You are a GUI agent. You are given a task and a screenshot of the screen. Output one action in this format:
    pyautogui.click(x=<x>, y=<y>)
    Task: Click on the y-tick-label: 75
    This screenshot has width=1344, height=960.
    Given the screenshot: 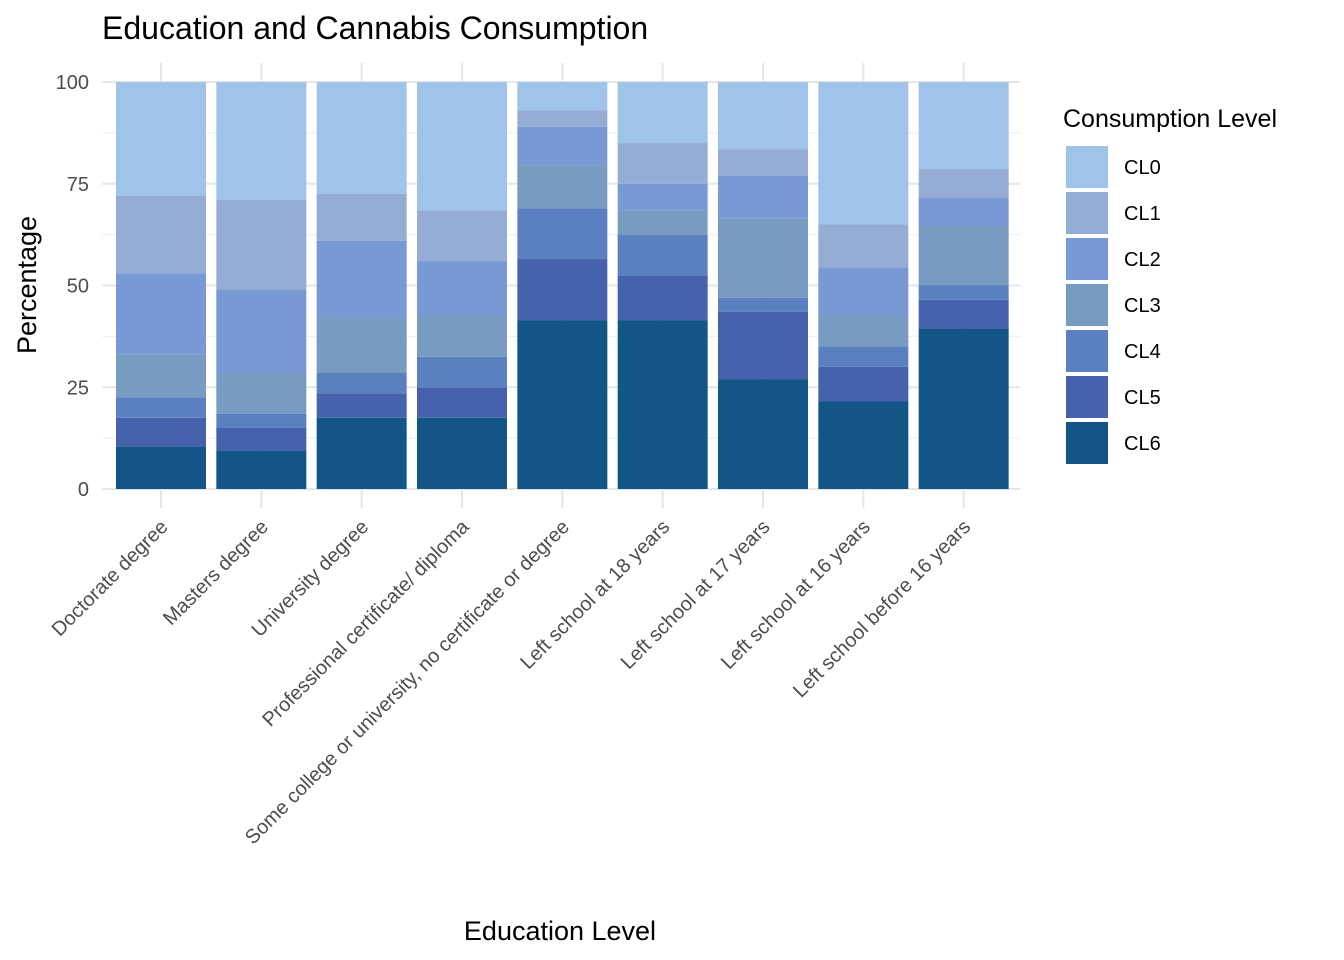 What is the action you would take?
    pyautogui.click(x=78, y=185)
    